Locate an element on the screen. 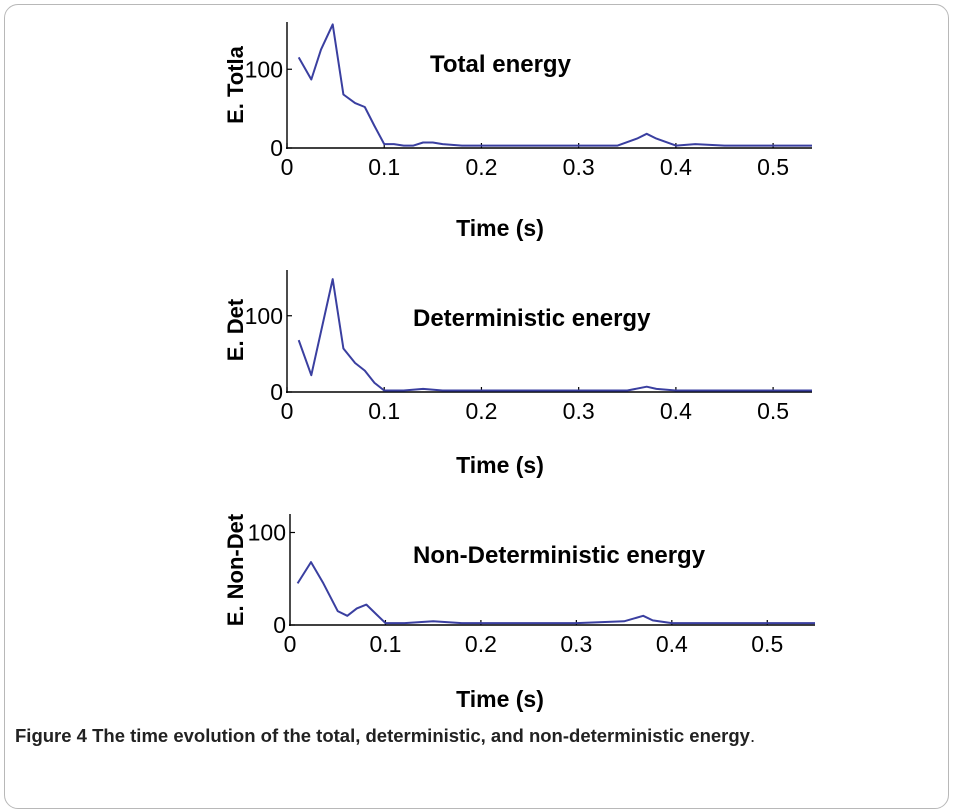 Image resolution: width=959 pixels, height=809 pixels. chart3-ytick-label: 100 is located at coordinates (267, 533).